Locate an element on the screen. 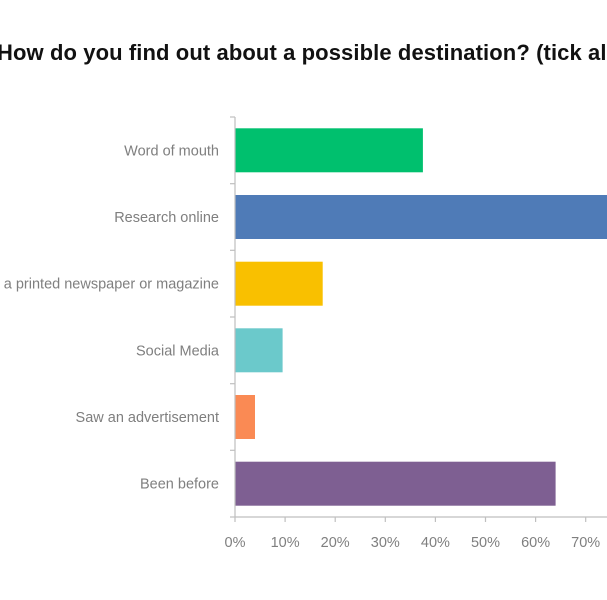  category-label-research-online: Research online is located at coordinates (166, 218).